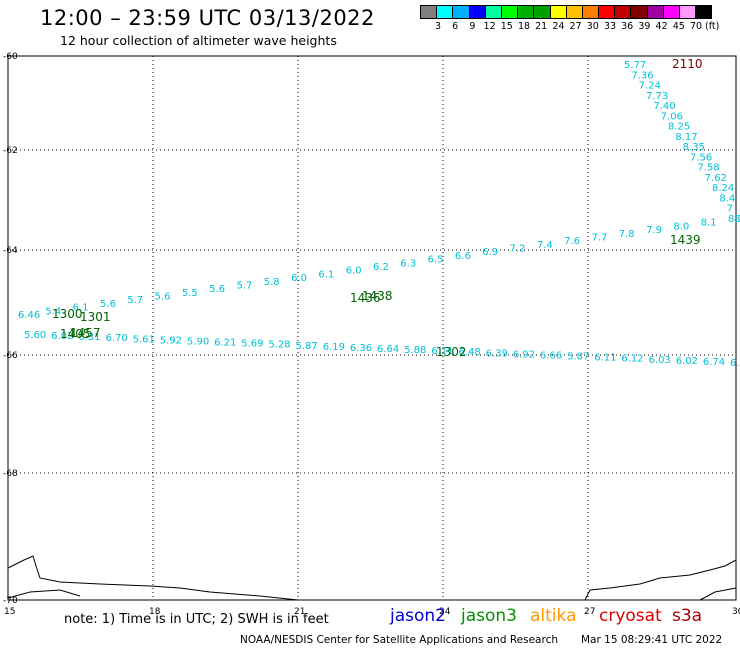  Describe the element at coordinates (686, 137) in the screenshot. I see `swh-value: 8.17` at that location.